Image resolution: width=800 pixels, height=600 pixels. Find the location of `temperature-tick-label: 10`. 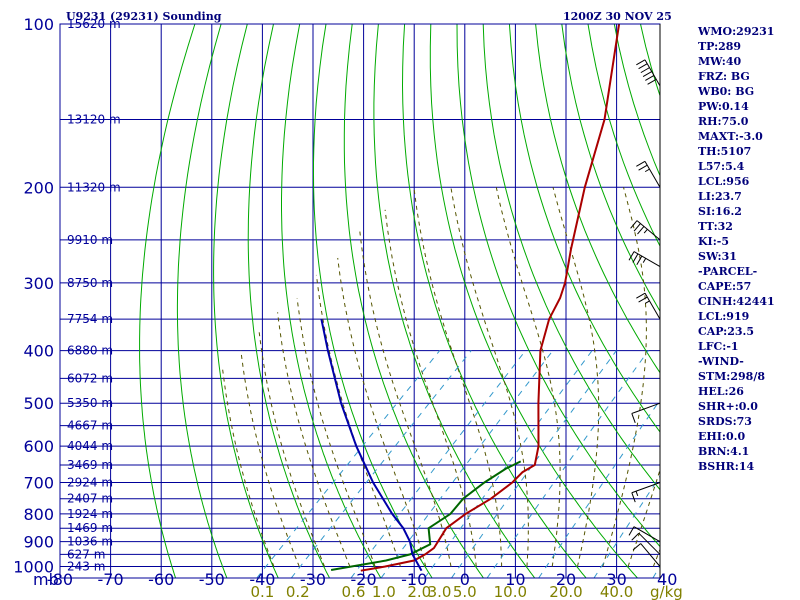

temperature-tick-label: 10 is located at coordinates (515, 579).